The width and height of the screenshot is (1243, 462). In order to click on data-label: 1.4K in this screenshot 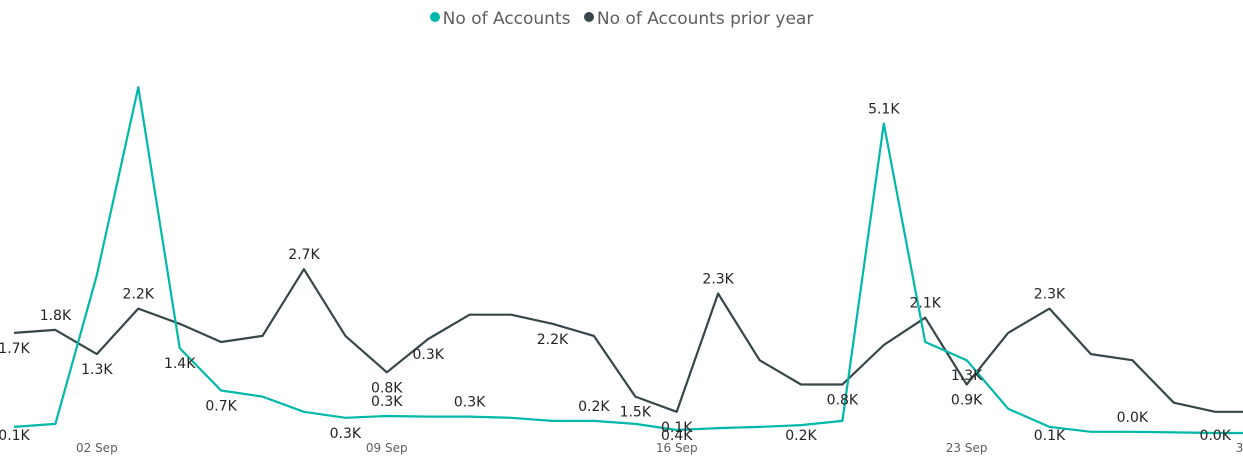, I will do `click(180, 364)`.